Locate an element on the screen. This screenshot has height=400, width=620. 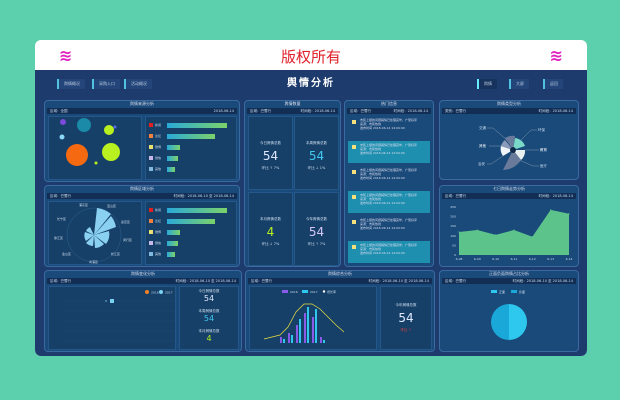
source-panel: 舆情来源分析 区域：全国 2018-06-14 新闻 论坛 微博 微信 其他 is located at coordinates (142, 141).